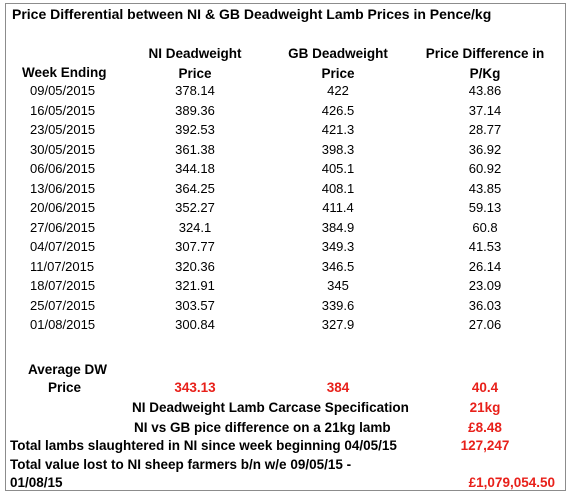 This screenshot has height=495, width=572. I want to click on week-ending-cell: 09/05/2015, so click(63, 90).